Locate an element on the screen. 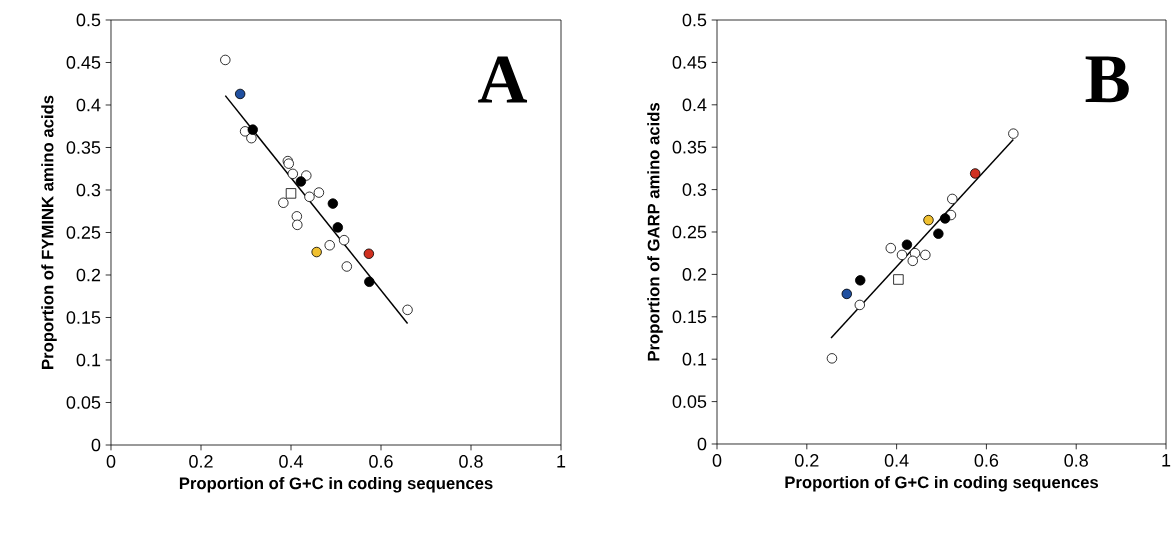 The width and height of the screenshot is (1173, 535). chart-title: A is located at coordinates (503, 79).